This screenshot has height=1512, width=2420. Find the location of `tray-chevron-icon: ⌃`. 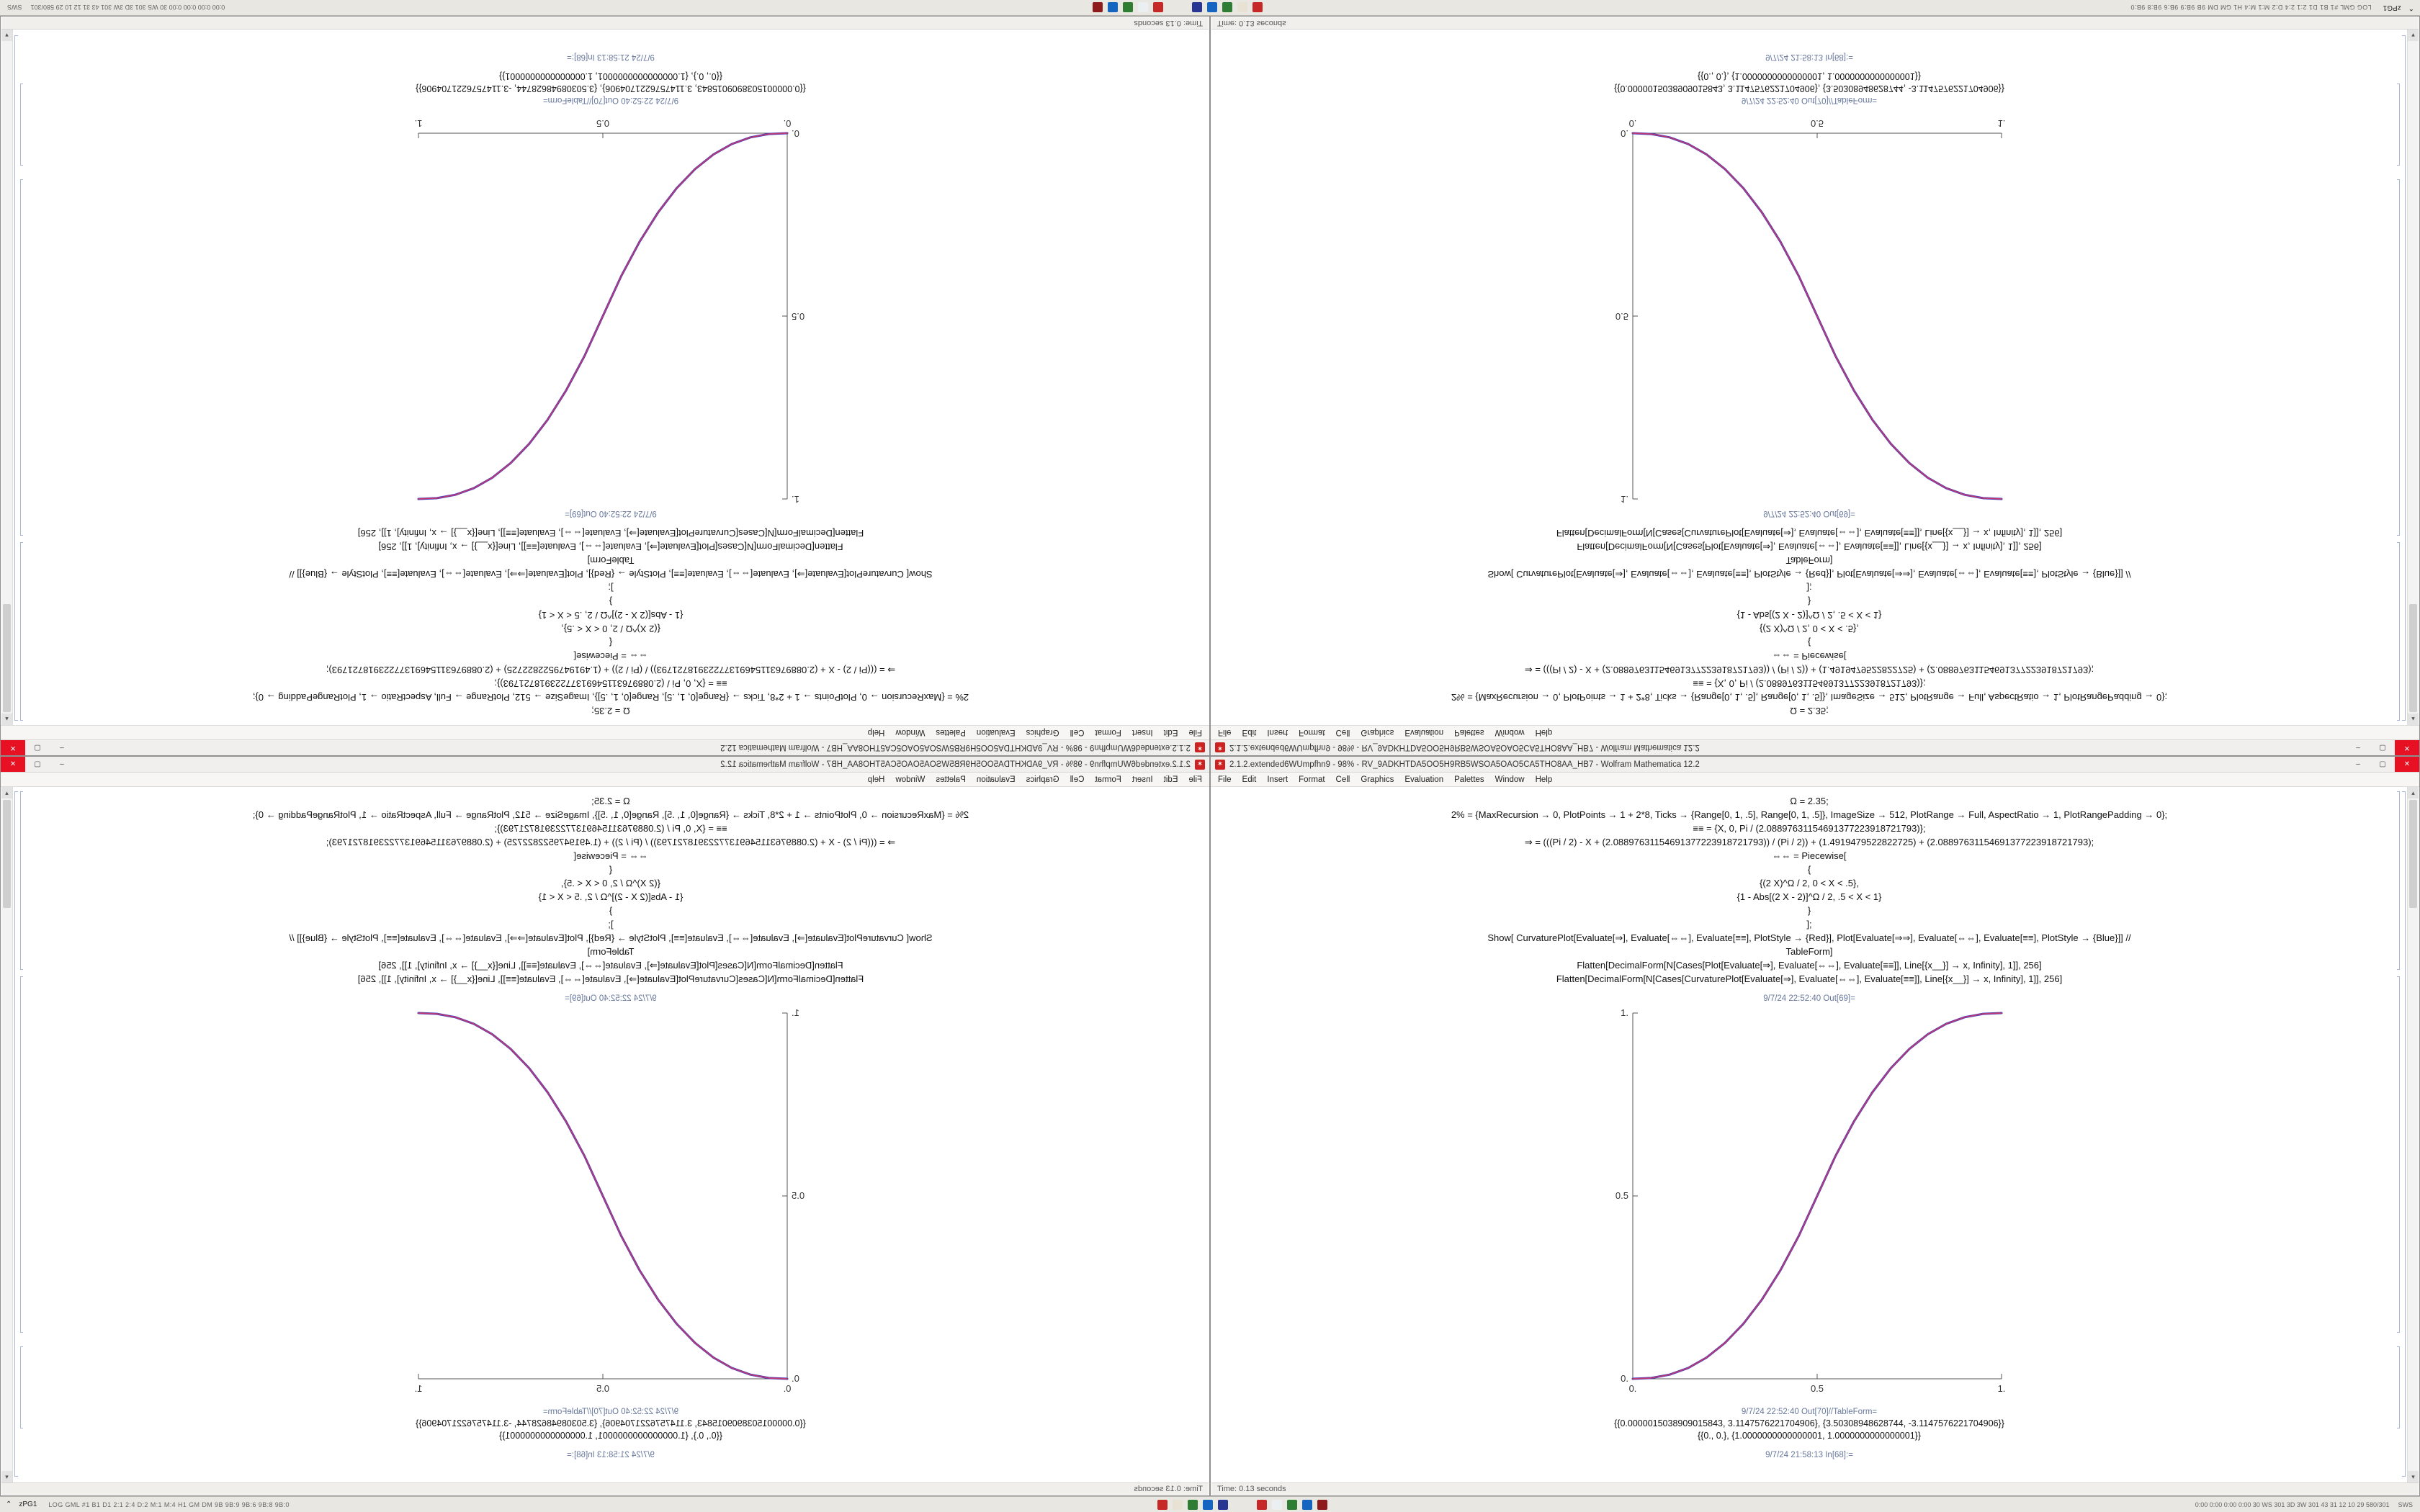

tray-chevron-icon: ⌃ is located at coordinates (9, 1504).